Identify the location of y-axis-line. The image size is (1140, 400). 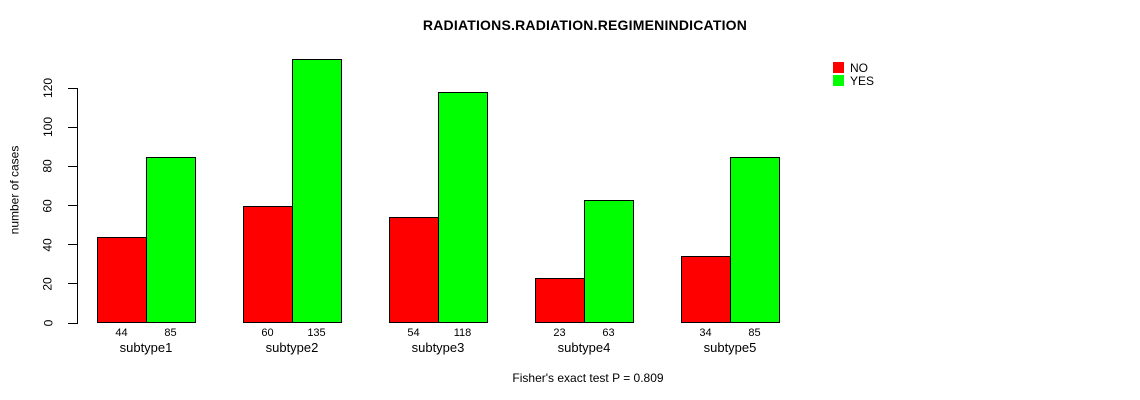
(77, 206).